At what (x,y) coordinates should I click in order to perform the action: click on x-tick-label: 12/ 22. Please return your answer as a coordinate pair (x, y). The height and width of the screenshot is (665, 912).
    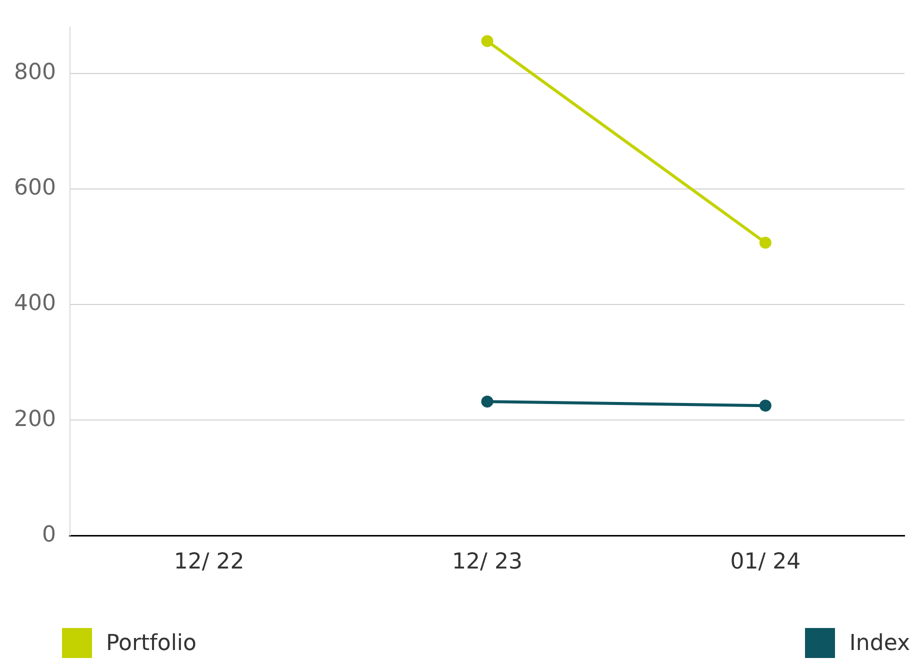
    Looking at the image, I should click on (209, 562).